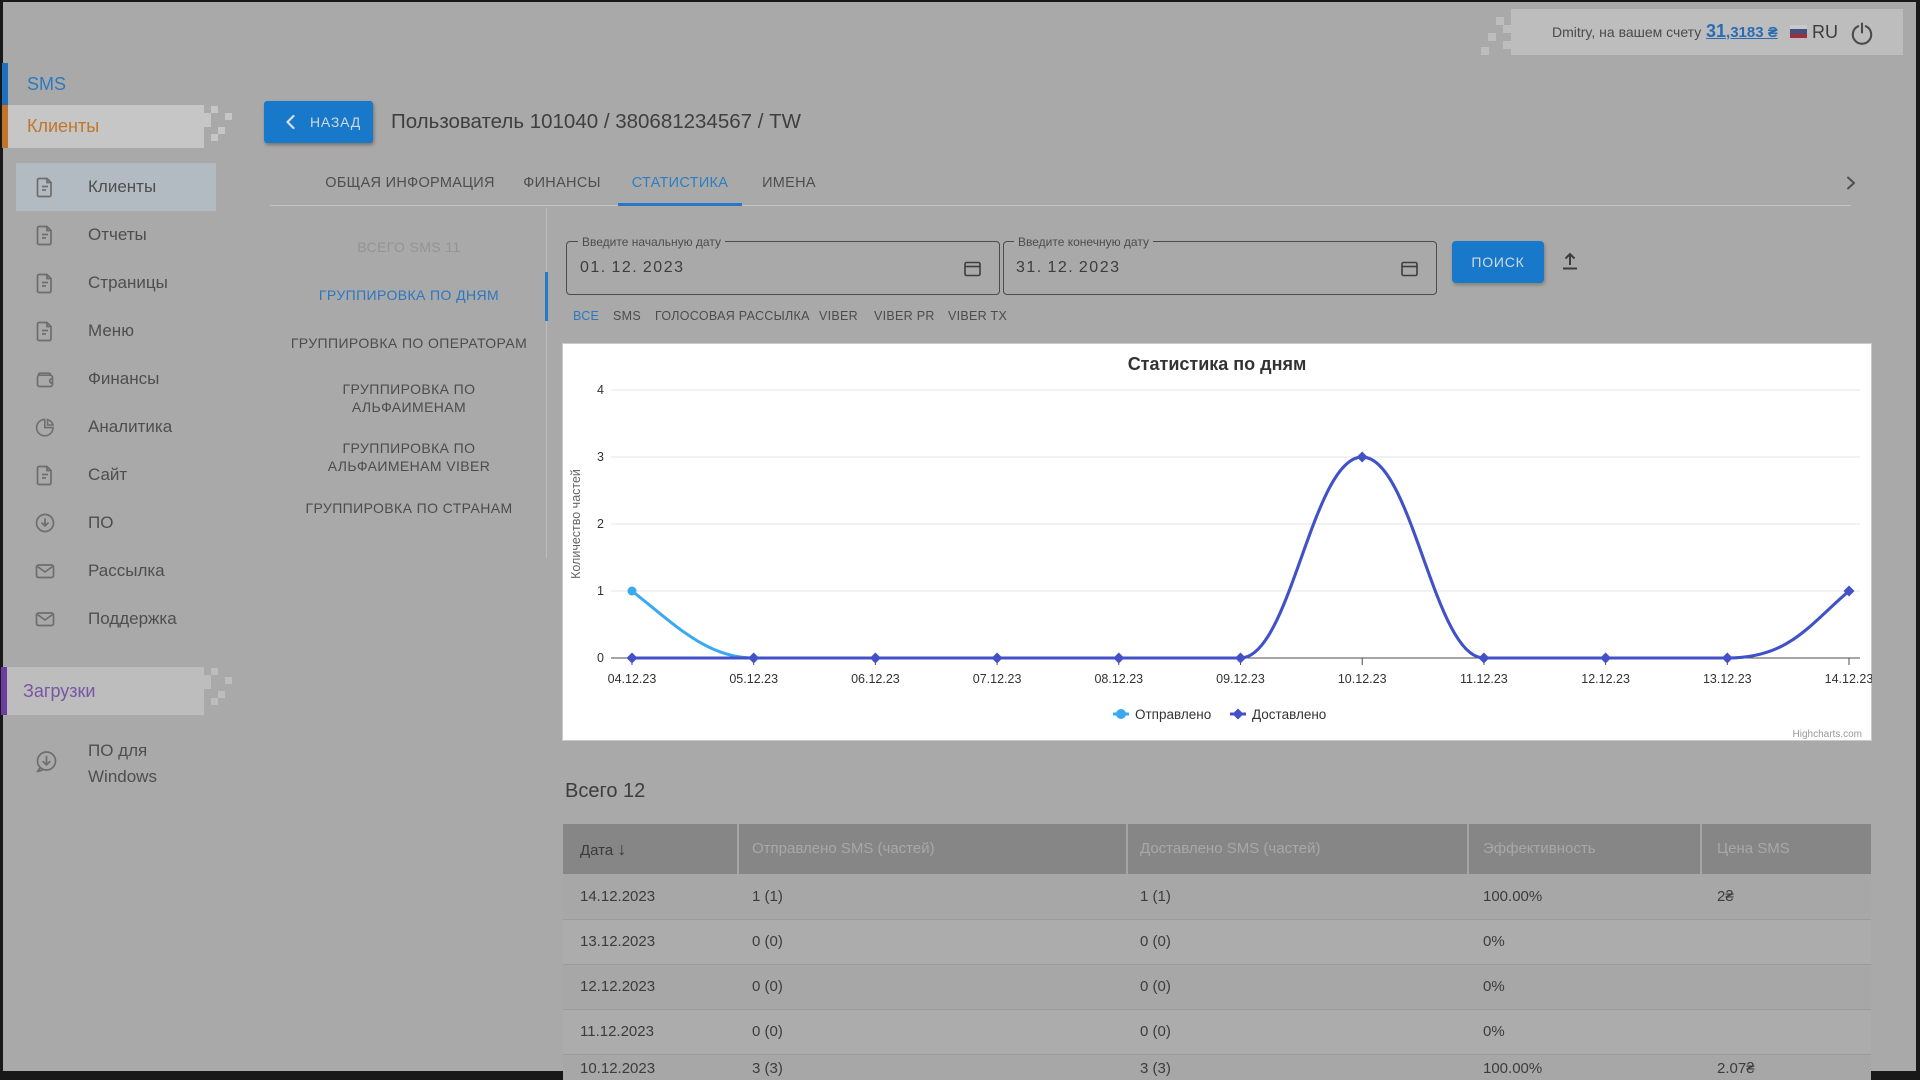  Describe the element at coordinates (632, 679) in the screenshot. I see `svg-text: 04.12.23` at that location.